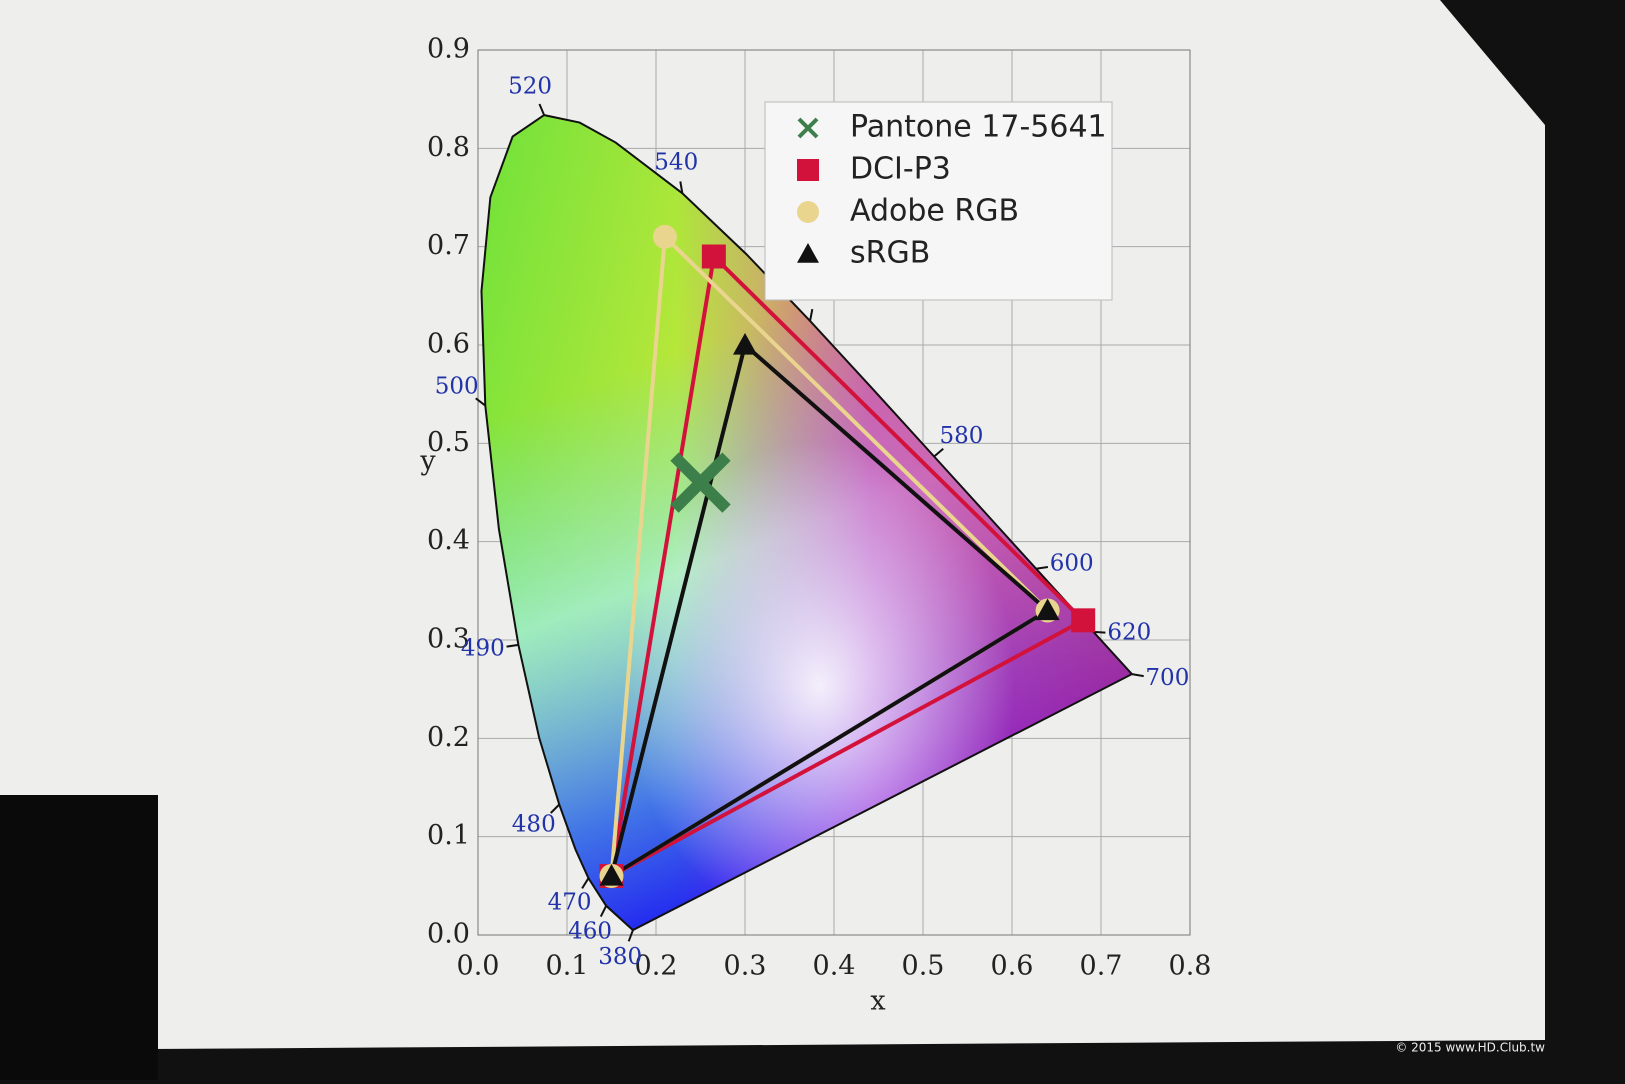 Image resolution: width=1625 pixels, height=1084 pixels. Describe the element at coordinates (656, 966) in the screenshot. I see `x-tick-label: 0.2` at that location.